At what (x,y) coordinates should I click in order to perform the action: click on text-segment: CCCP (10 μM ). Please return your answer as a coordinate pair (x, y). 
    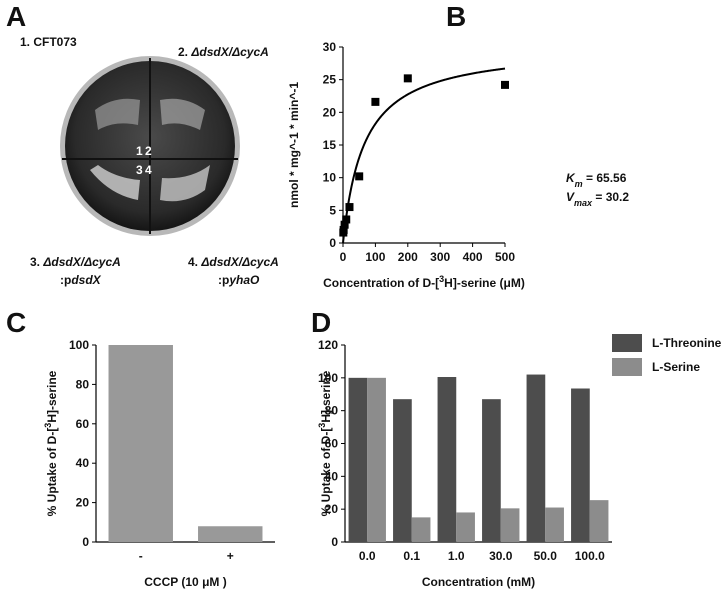
    Looking at the image, I should click on (185, 582).